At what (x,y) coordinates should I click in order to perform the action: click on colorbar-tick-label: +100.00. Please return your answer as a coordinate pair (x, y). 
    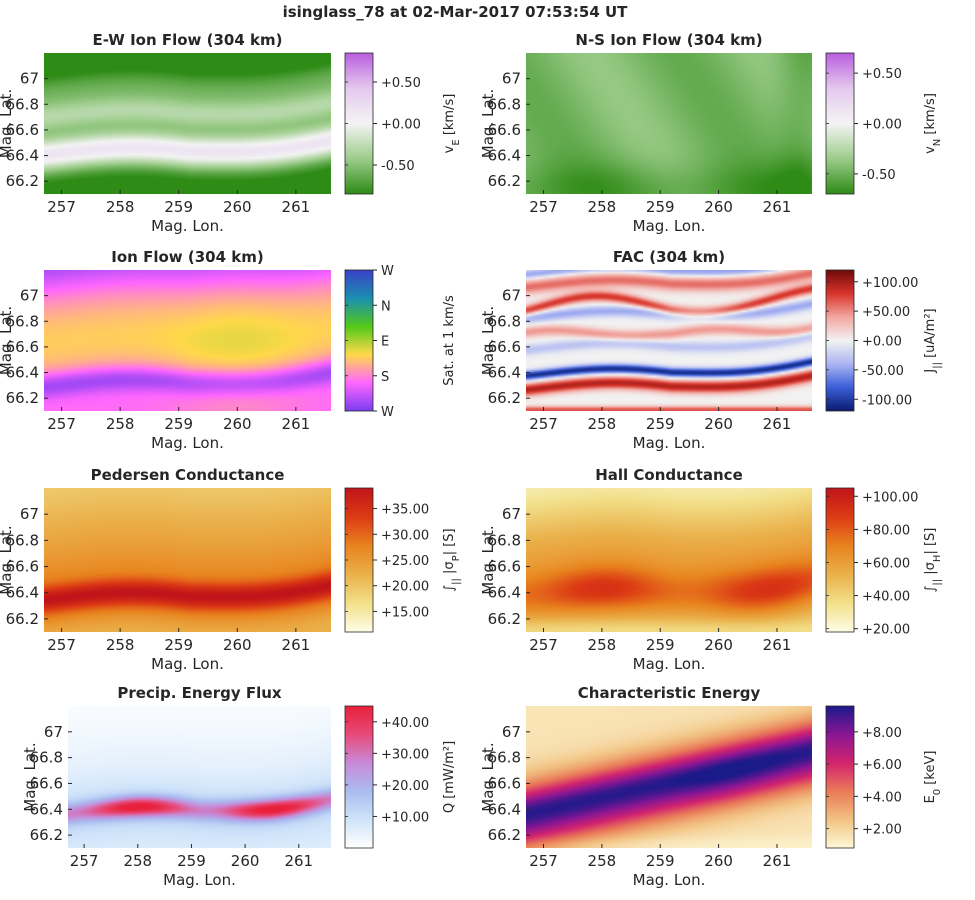
    Looking at the image, I should click on (890, 283).